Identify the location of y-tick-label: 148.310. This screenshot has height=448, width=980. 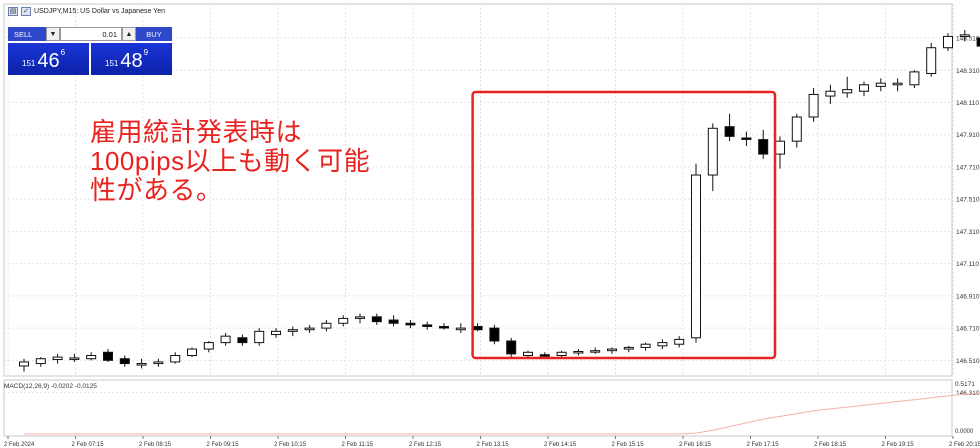
(968, 71).